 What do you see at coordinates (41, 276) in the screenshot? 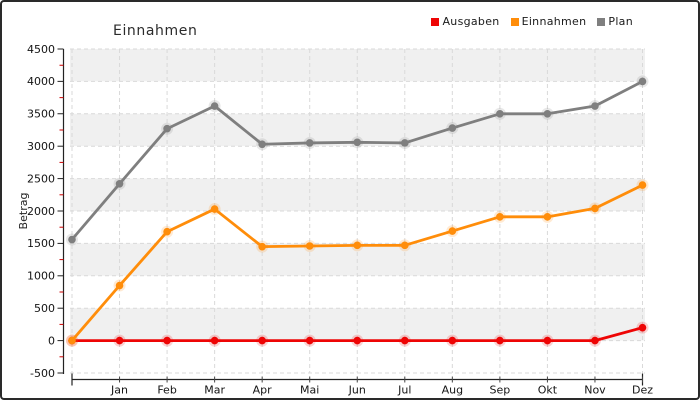
I see `y-tick-label: 1000` at bounding box center [41, 276].